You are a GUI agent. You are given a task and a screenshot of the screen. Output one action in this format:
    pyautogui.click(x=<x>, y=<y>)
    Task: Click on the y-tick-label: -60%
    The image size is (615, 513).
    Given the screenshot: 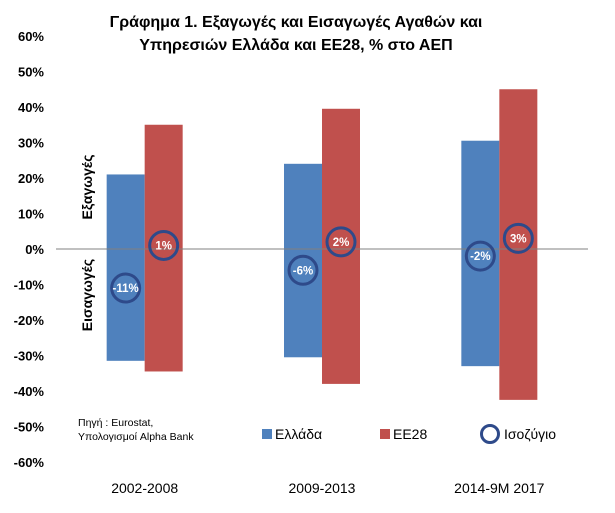 What is the action you would take?
    pyautogui.click(x=29, y=462)
    